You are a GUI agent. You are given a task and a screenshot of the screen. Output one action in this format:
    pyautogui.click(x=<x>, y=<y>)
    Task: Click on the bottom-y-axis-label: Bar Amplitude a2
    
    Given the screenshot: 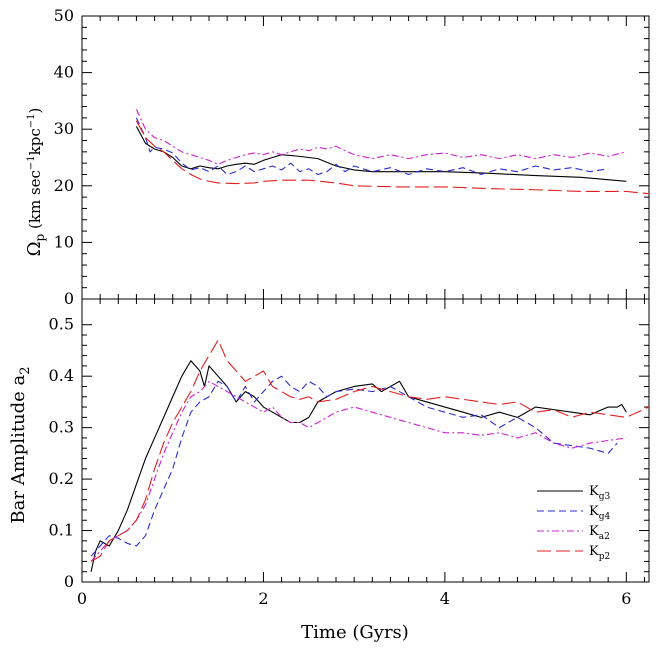 What is the action you would take?
    pyautogui.click(x=20, y=444)
    